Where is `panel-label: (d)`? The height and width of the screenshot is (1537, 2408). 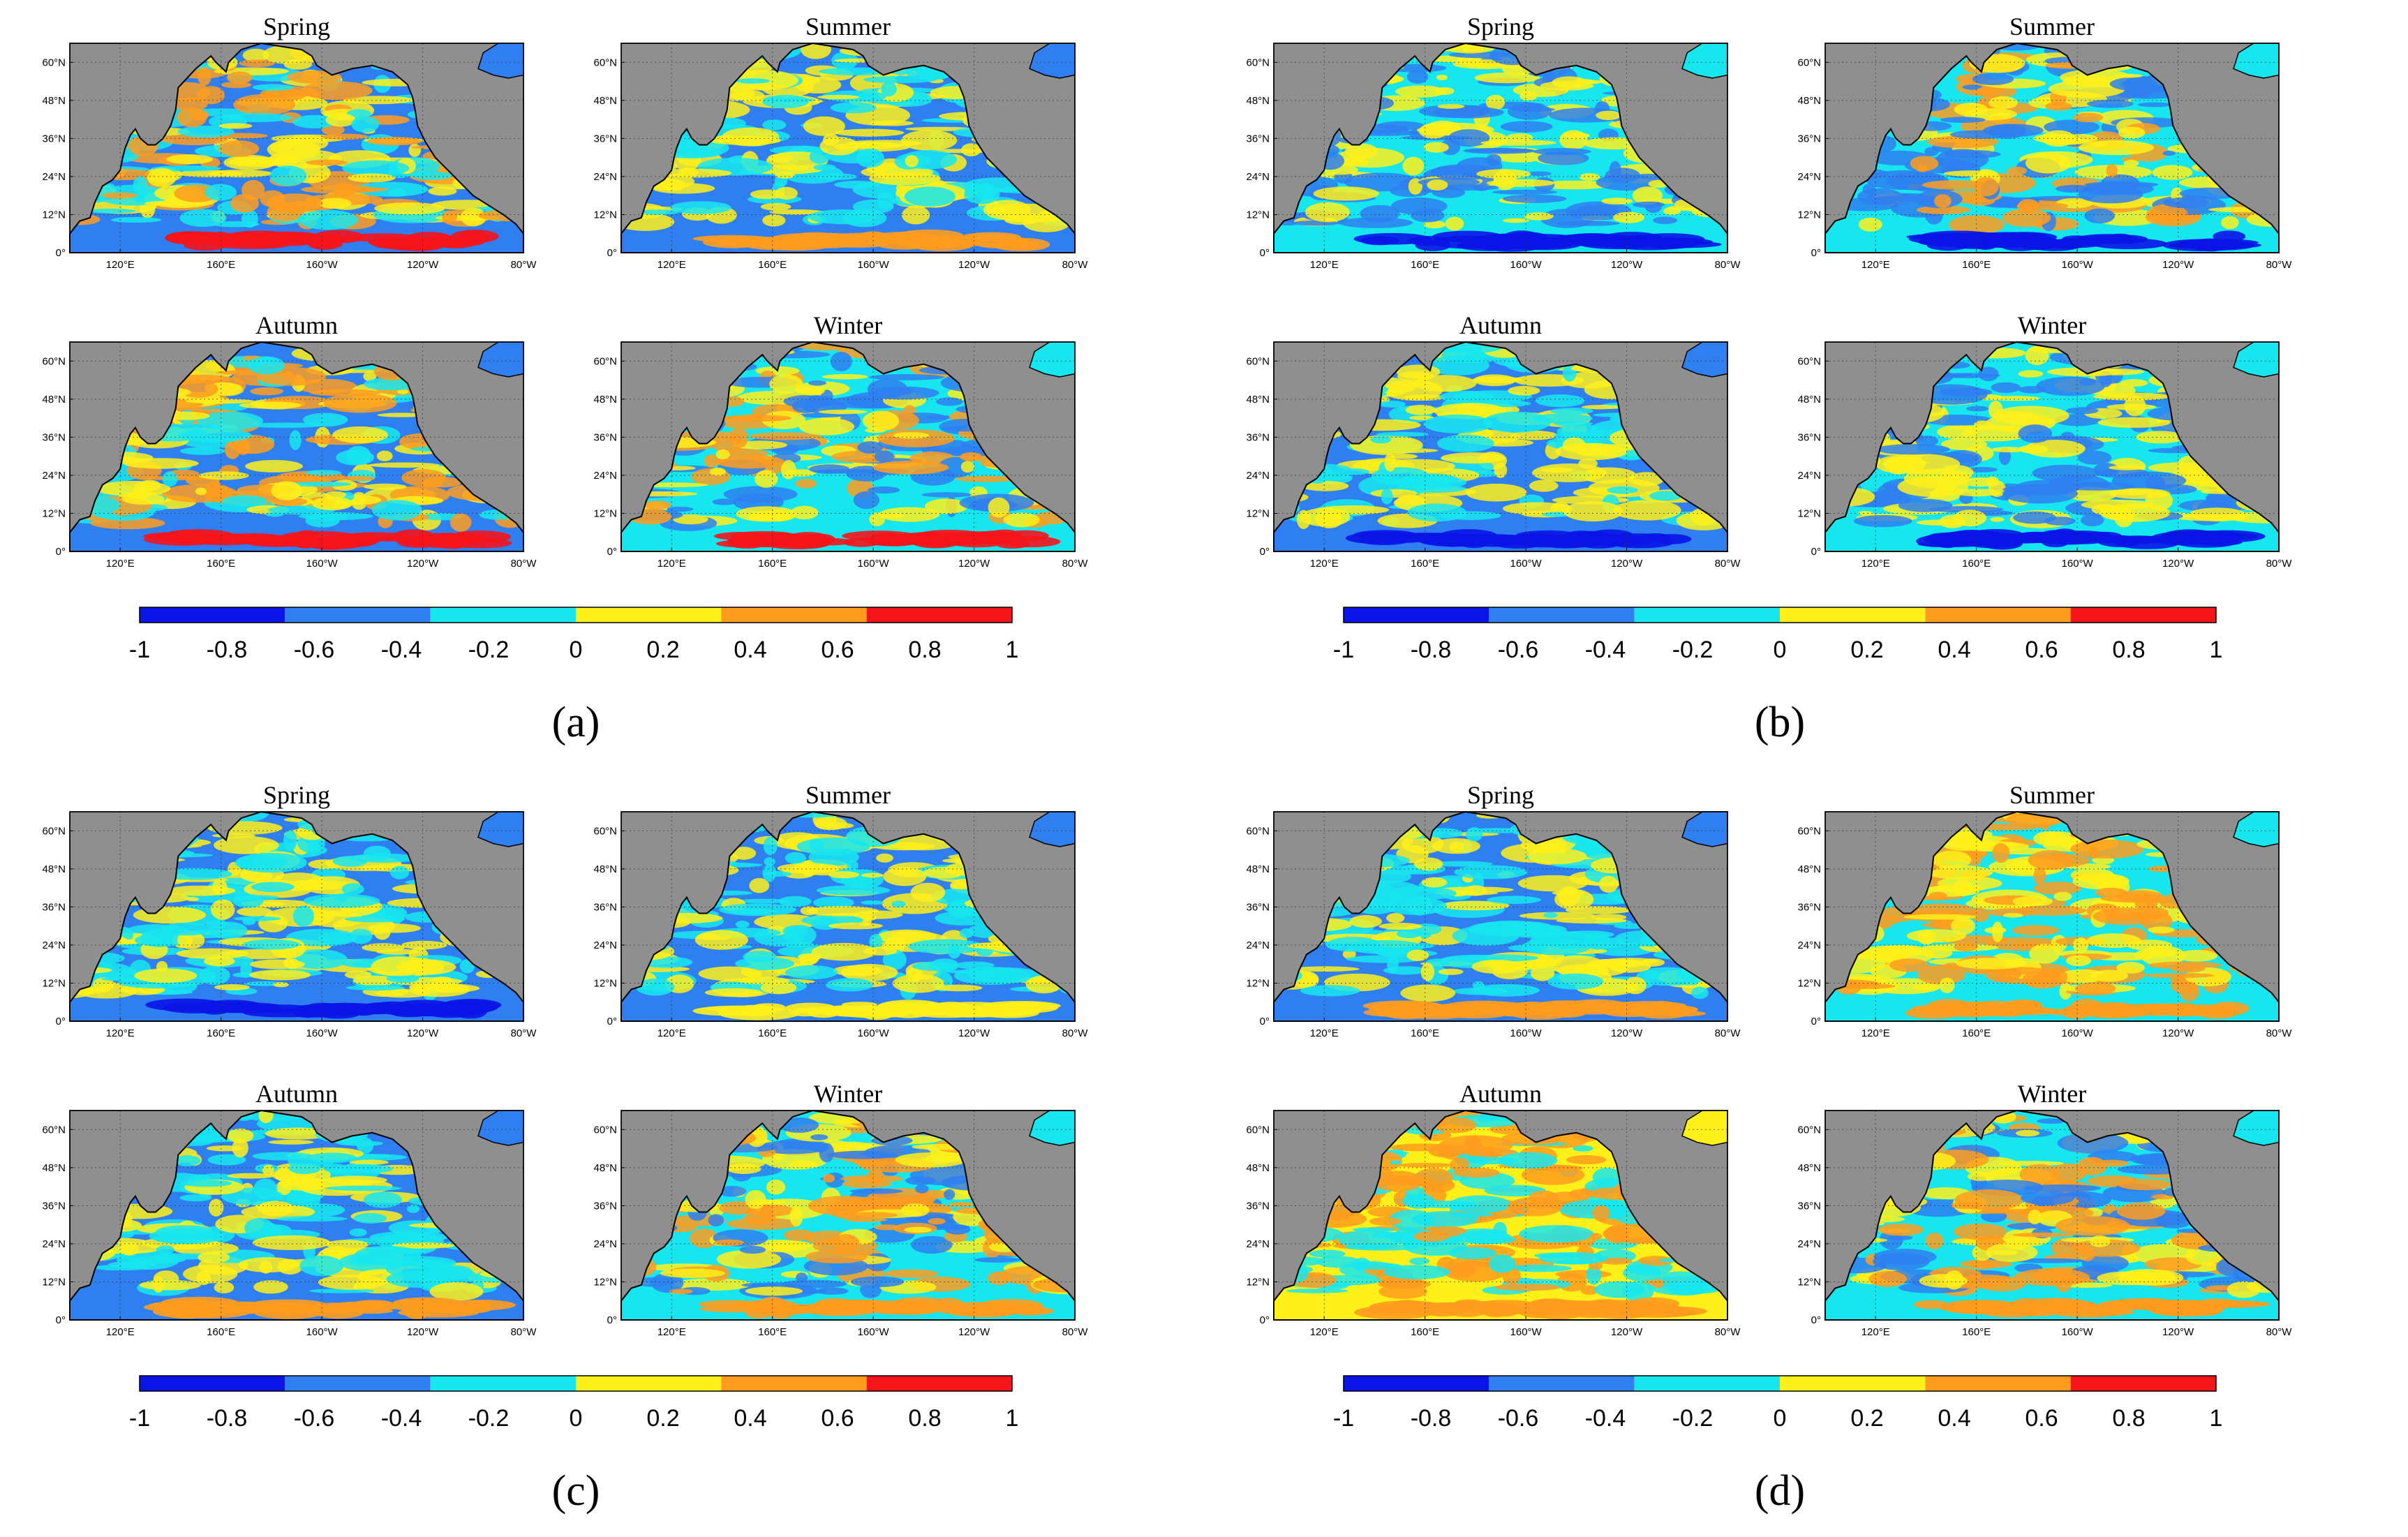 panel-label: (d) is located at coordinates (1780, 1491).